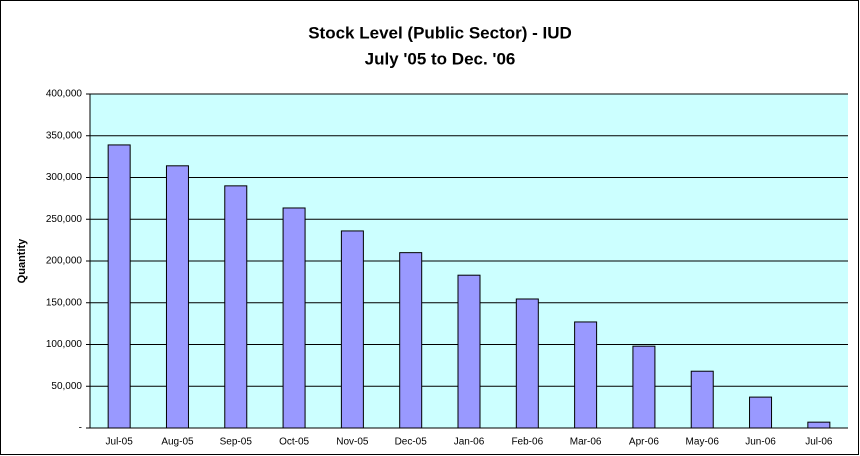  Describe the element at coordinates (819, 442) in the screenshot. I see `x-tick-label: Jul-06` at that location.